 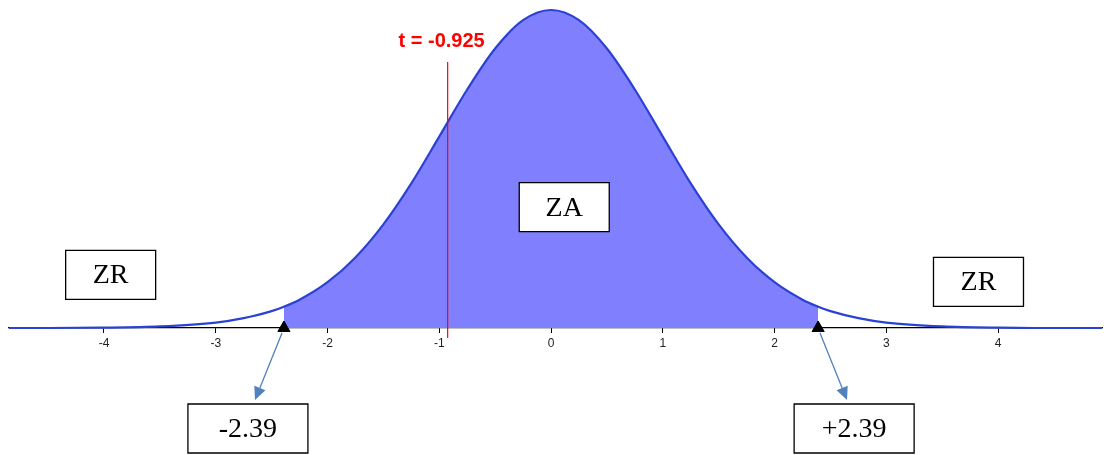 What do you see at coordinates (248, 427) in the screenshot?
I see `annotation: -2.39` at bounding box center [248, 427].